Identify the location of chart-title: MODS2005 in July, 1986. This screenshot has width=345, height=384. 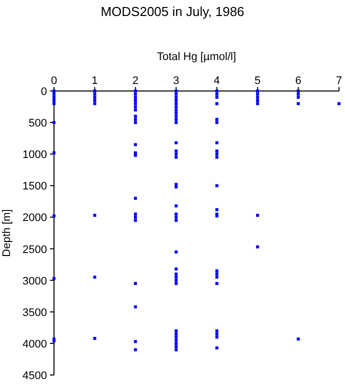
(172, 11).